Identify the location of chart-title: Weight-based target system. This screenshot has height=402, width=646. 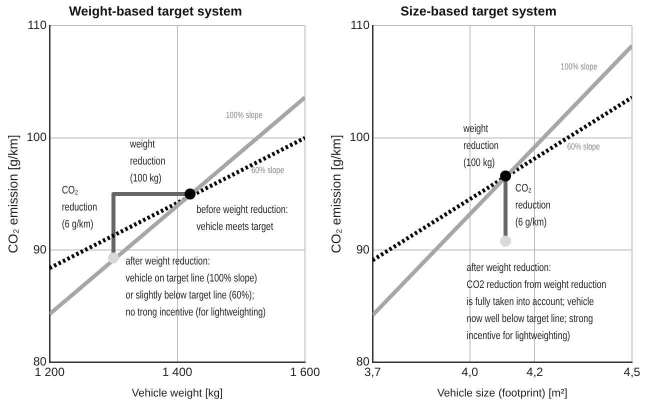
(155, 10).